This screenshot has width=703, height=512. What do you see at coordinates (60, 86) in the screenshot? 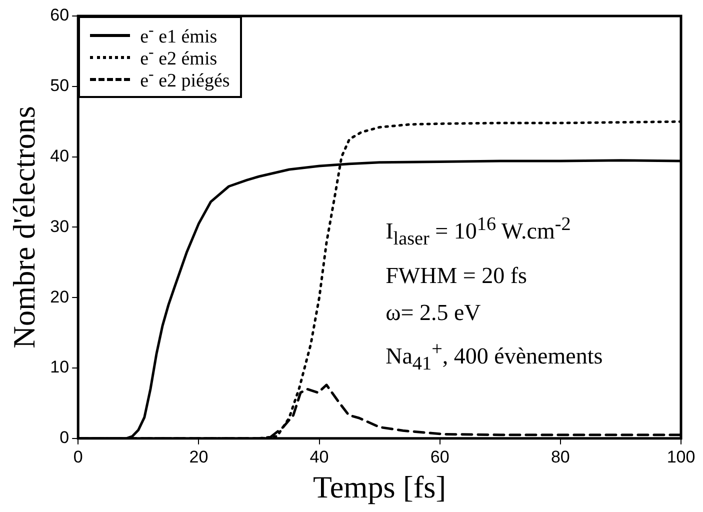
I see `y-tick-label: 50` at bounding box center [60, 86].